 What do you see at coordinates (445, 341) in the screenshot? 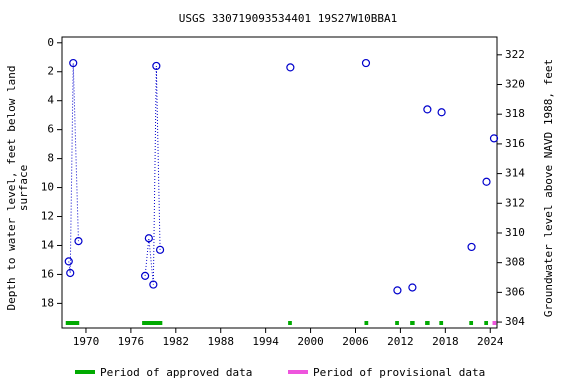
I see `x-tick-label: 2018` at bounding box center [445, 341].